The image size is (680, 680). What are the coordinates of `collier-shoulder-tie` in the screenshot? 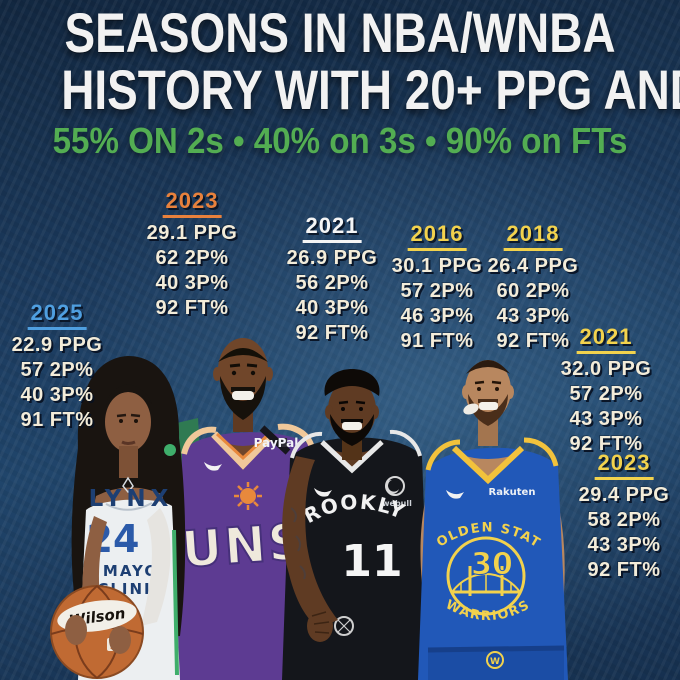 It's located at (170, 450).